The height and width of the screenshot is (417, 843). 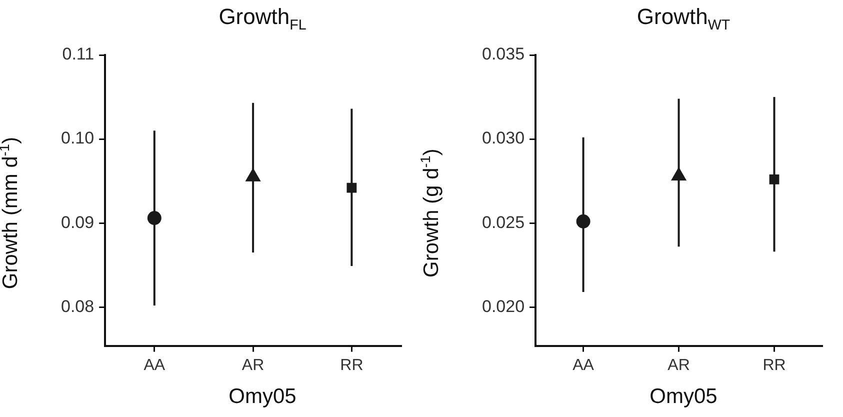 I want to click on y-tick-label: 0.08, so click(x=77, y=306).